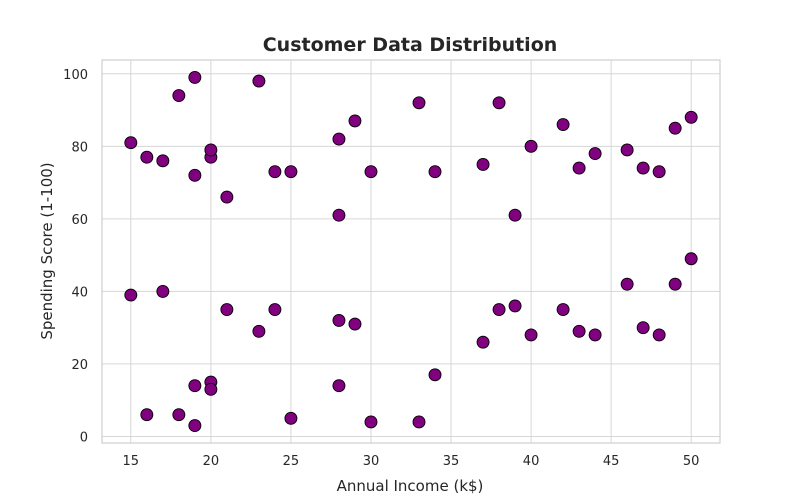 The width and height of the screenshot is (800, 500). What do you see at coordinates (691, 461) in the screenshot?
I see `x-tick-label: 50` at bounding box center [691, 461].